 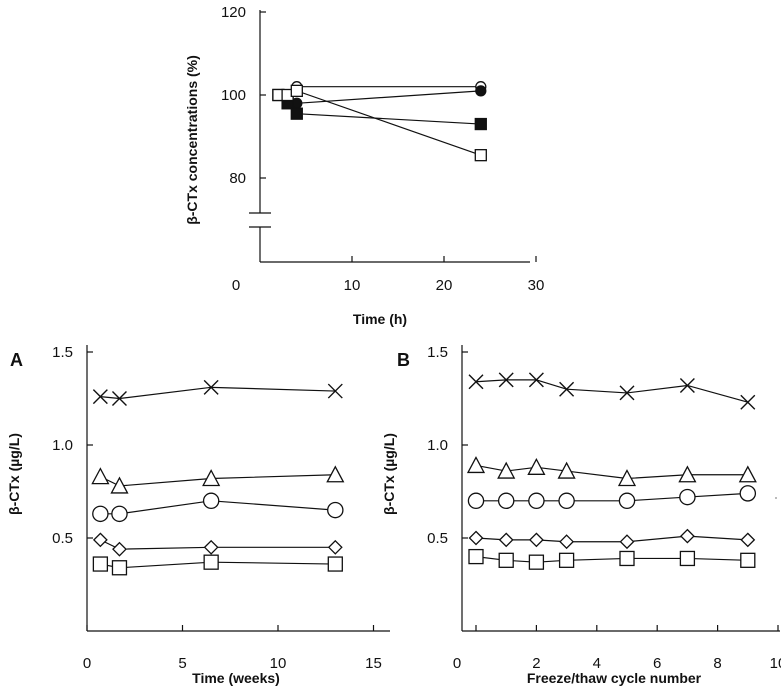 I want to click on series-circle, so click(x=218, y=507).